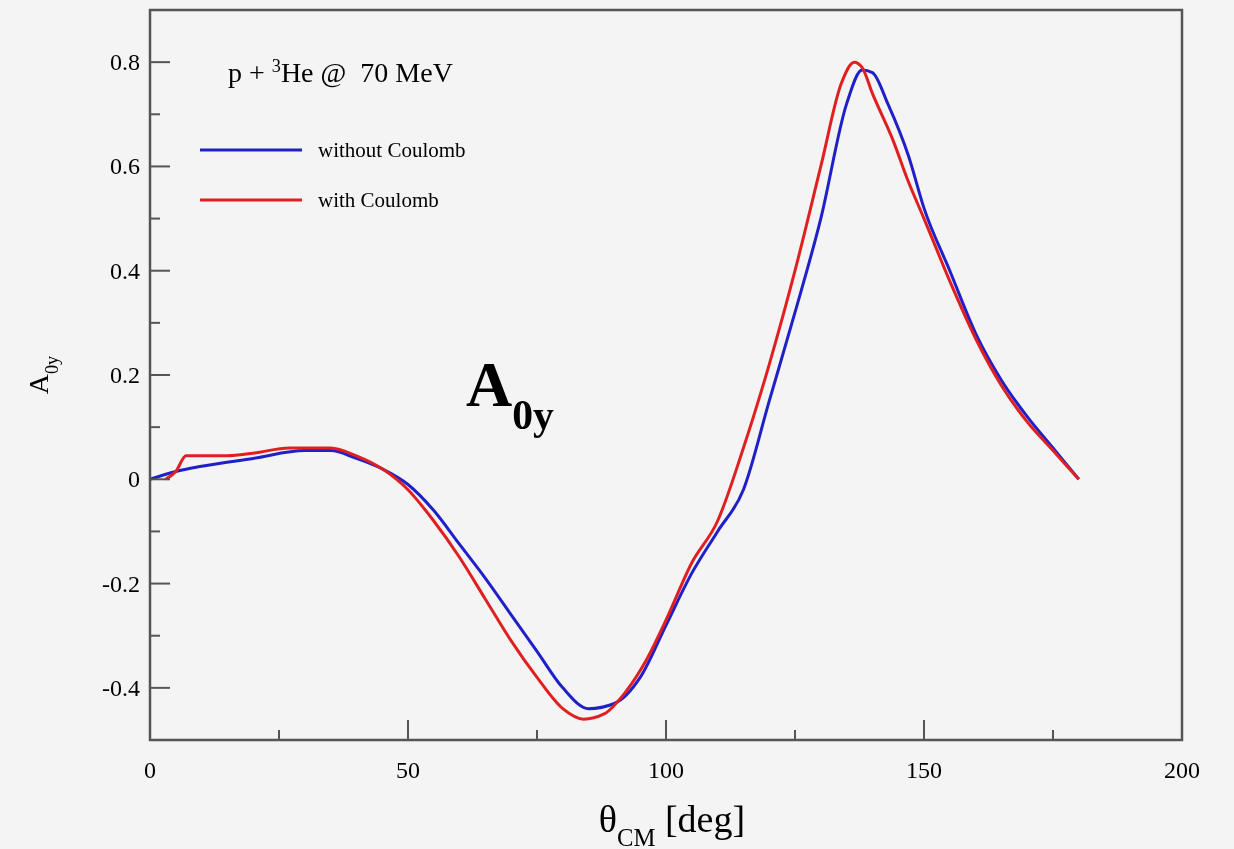 This screenshot has width=1234, height=849. Describe the element at coordinates (672, 823) in the screenshot. I see `x-axis-title: θ$_{CM}$ [deg]` at that location.